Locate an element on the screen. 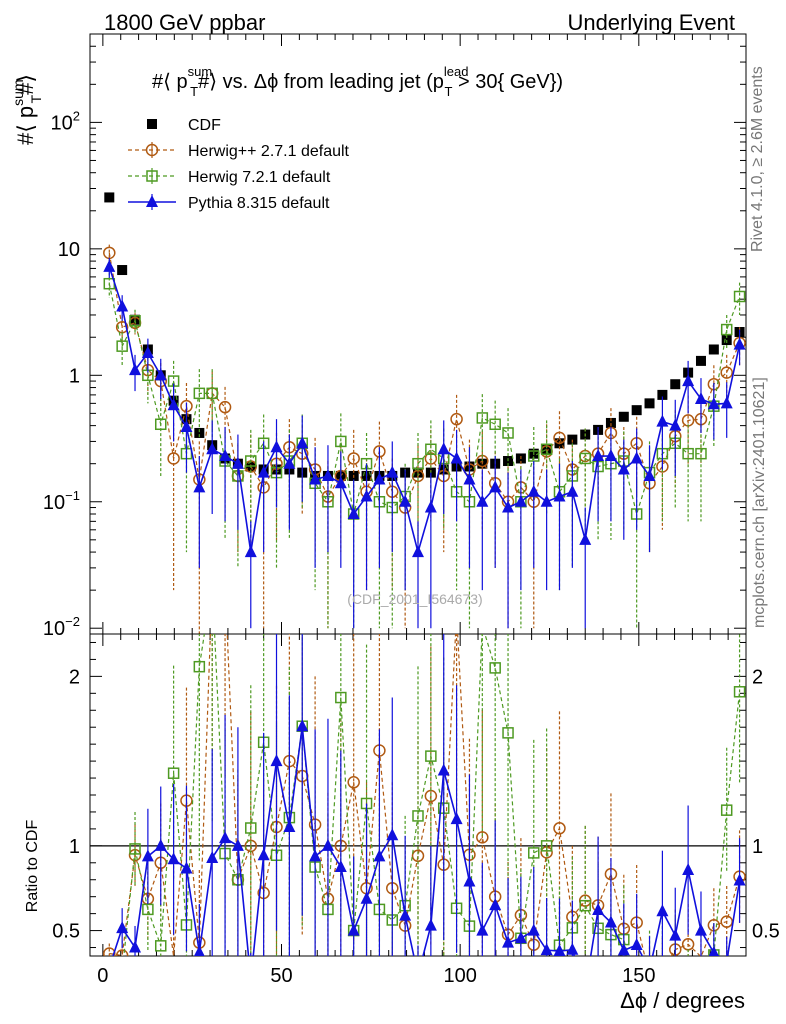 Image resolution: width=786 pixels, height=1024 pixels. y-tick-label: 10² is located at coordinates (65, 121).